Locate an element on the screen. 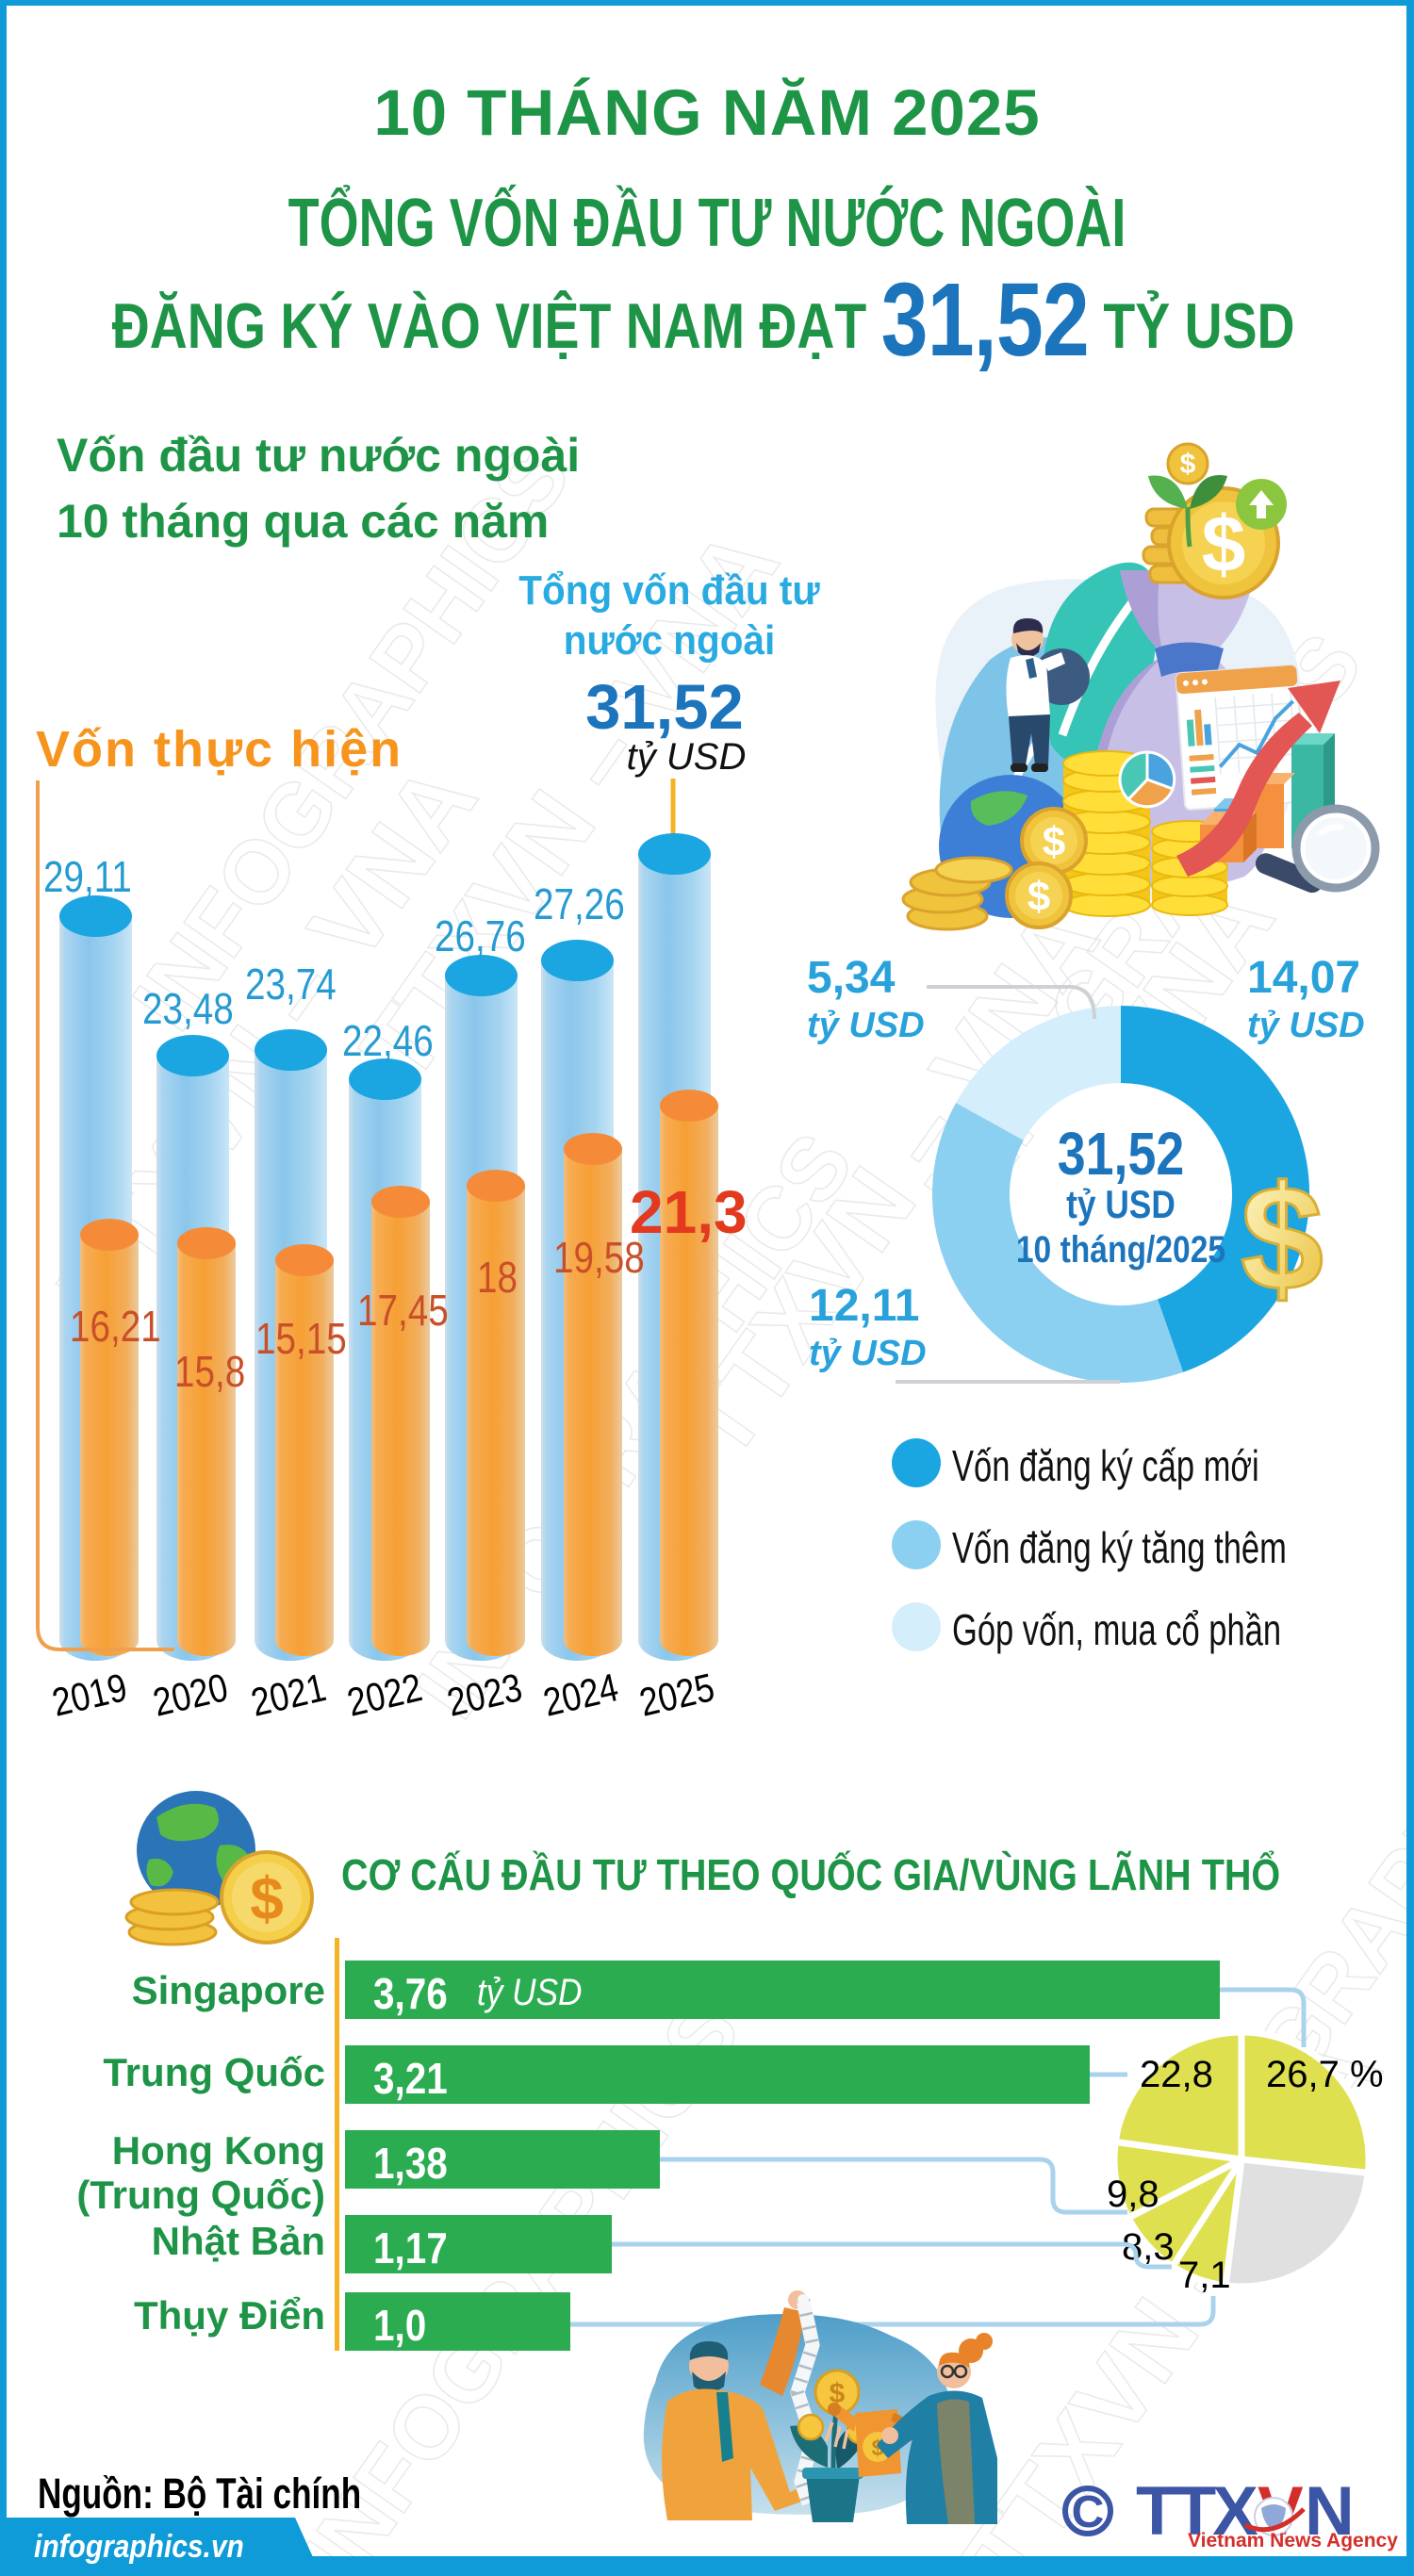 This screenshot has height=2576, width=1414. svg-text: N is located at coordinates (1328, 2511).